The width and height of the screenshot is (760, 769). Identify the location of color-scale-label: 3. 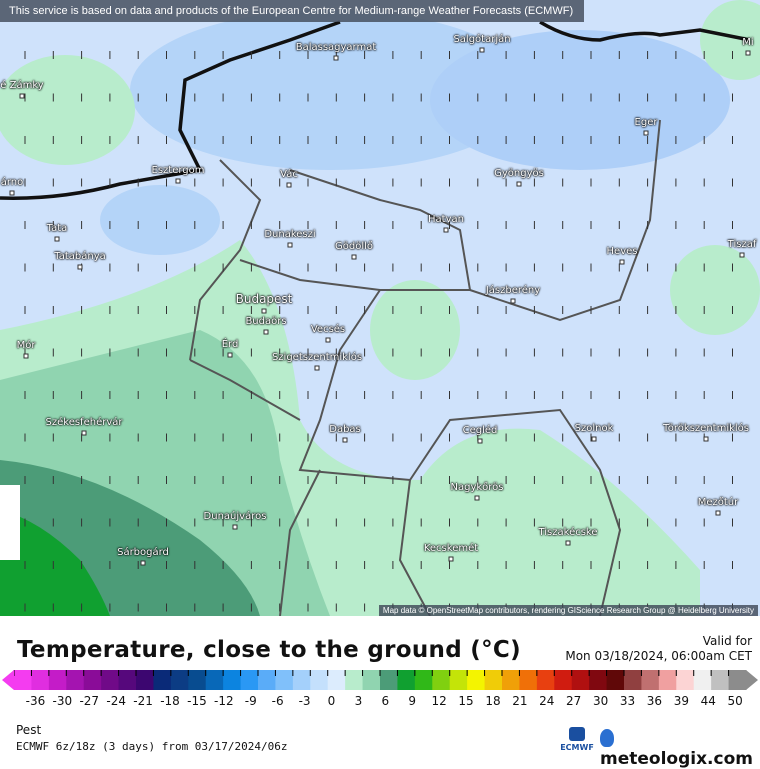
(358, 701).